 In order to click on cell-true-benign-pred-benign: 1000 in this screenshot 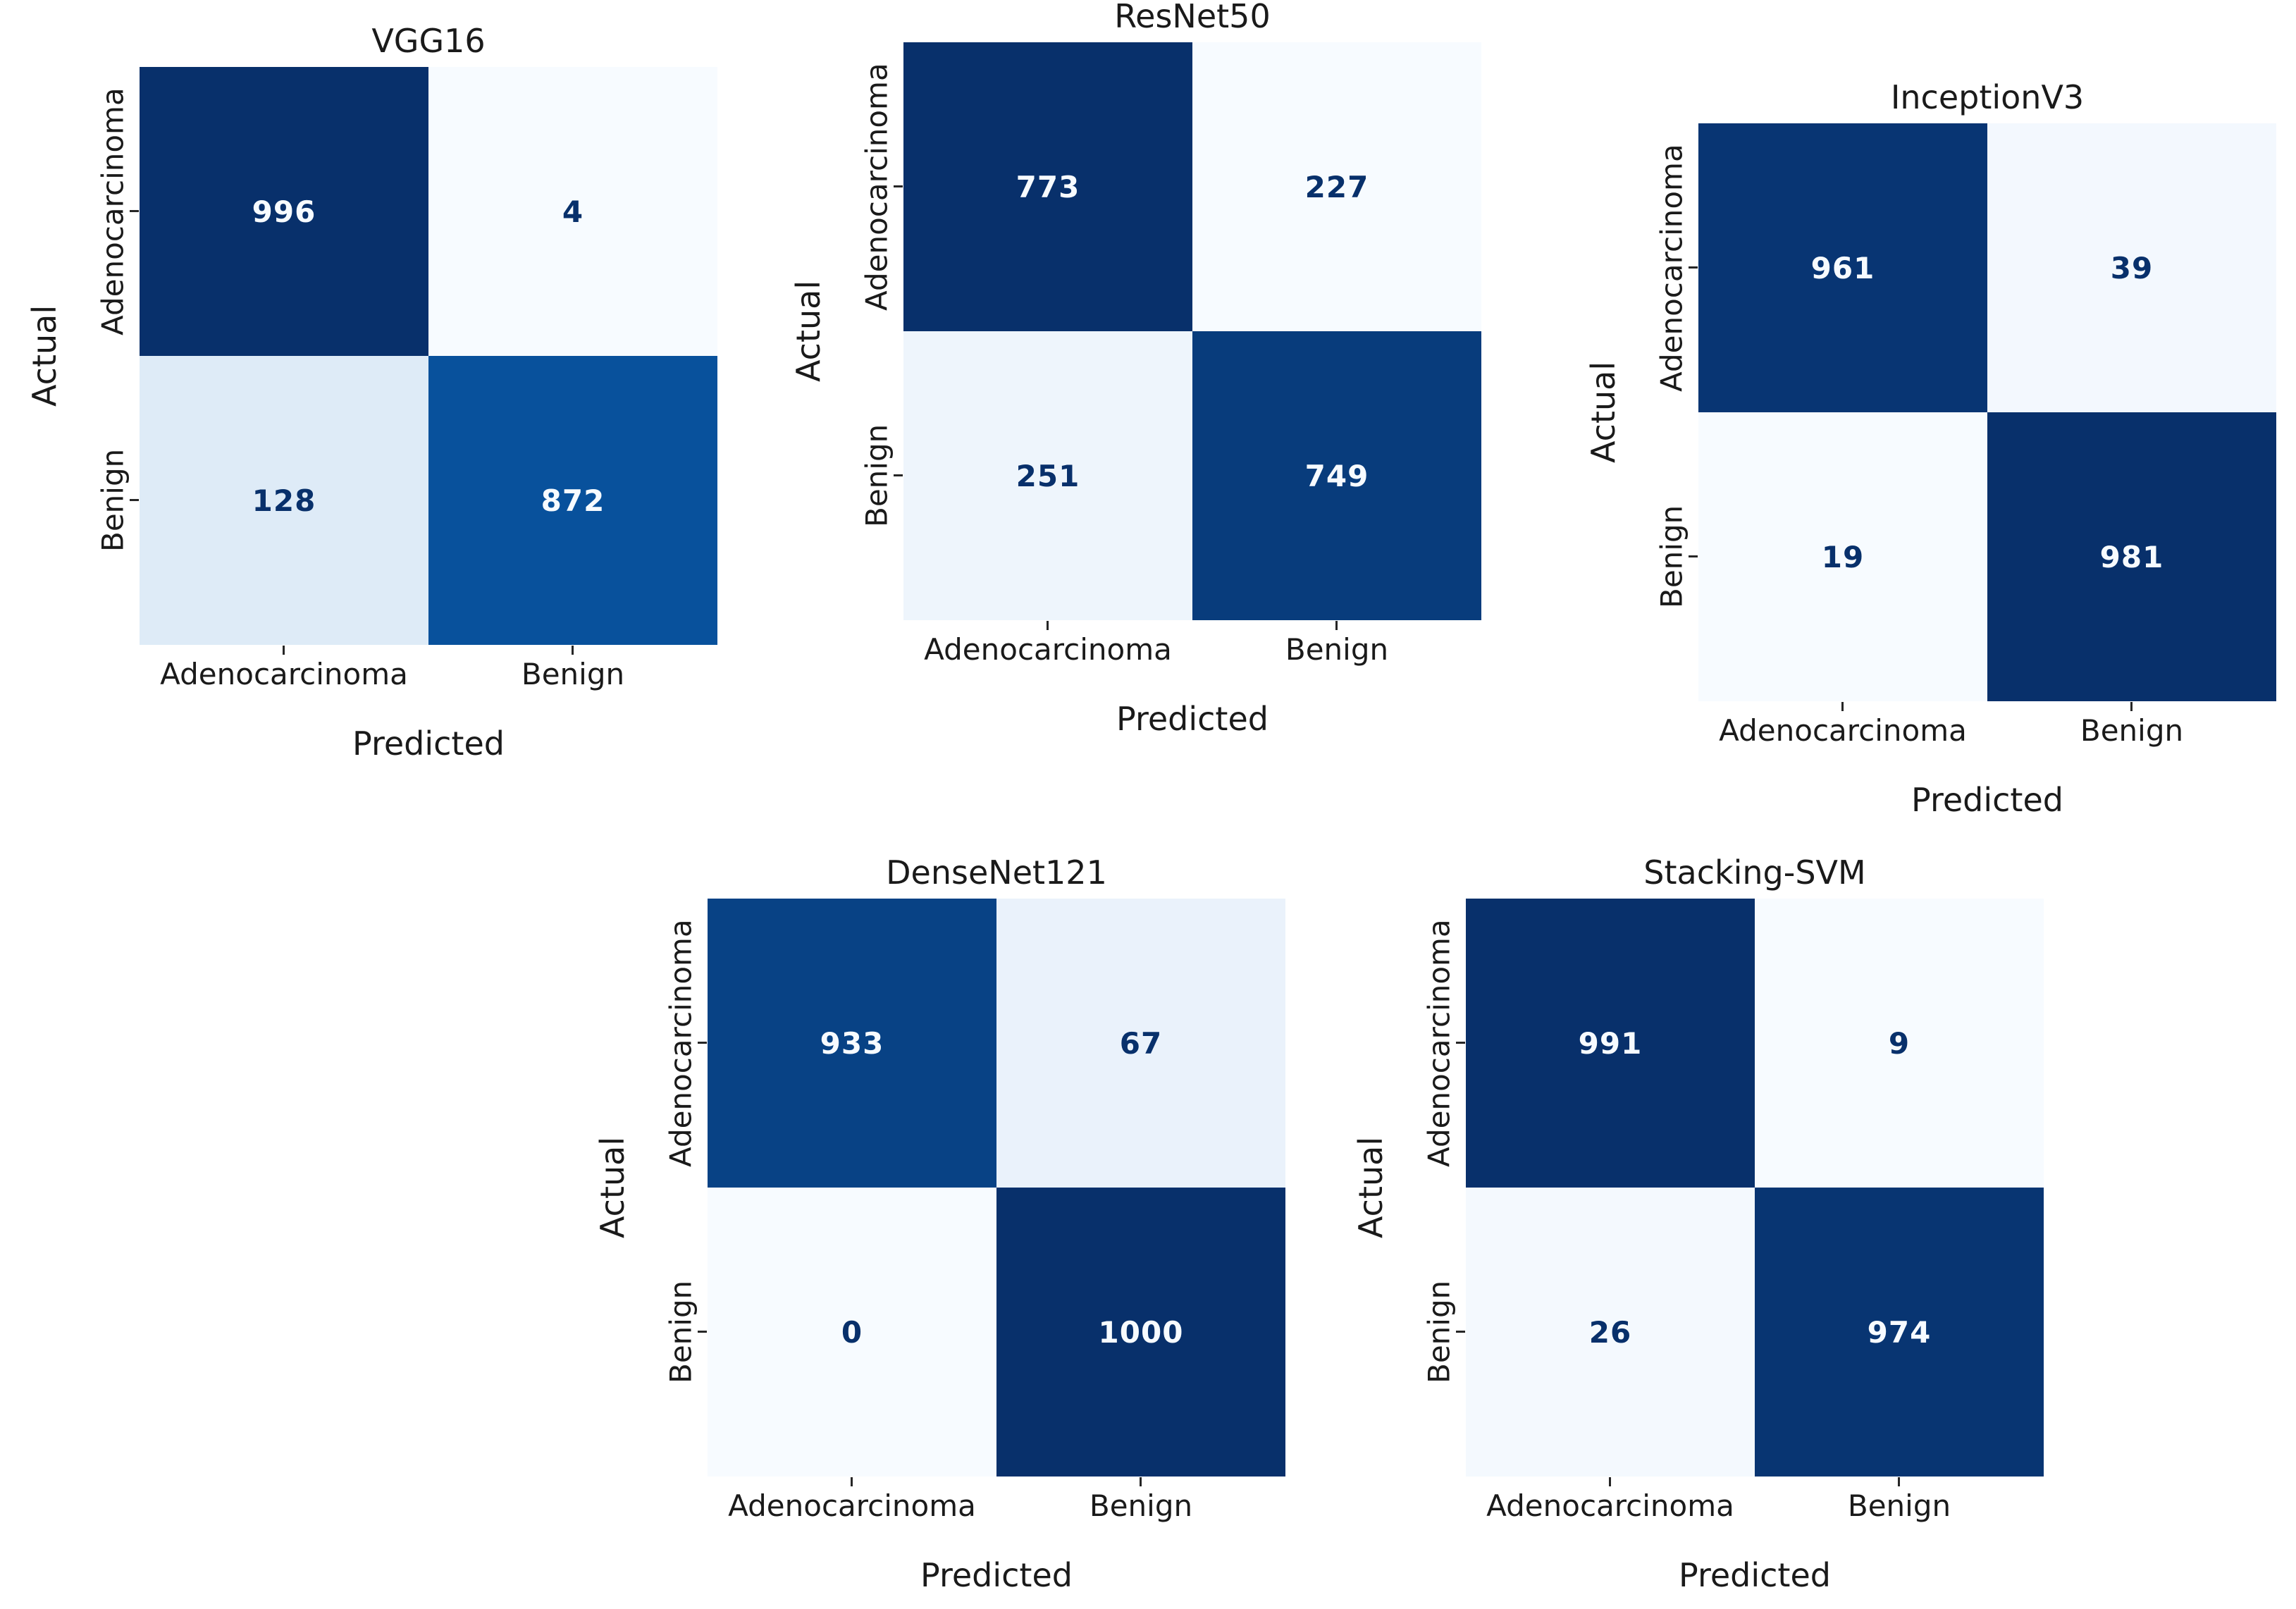, I will do `click(1140, 1332)`.